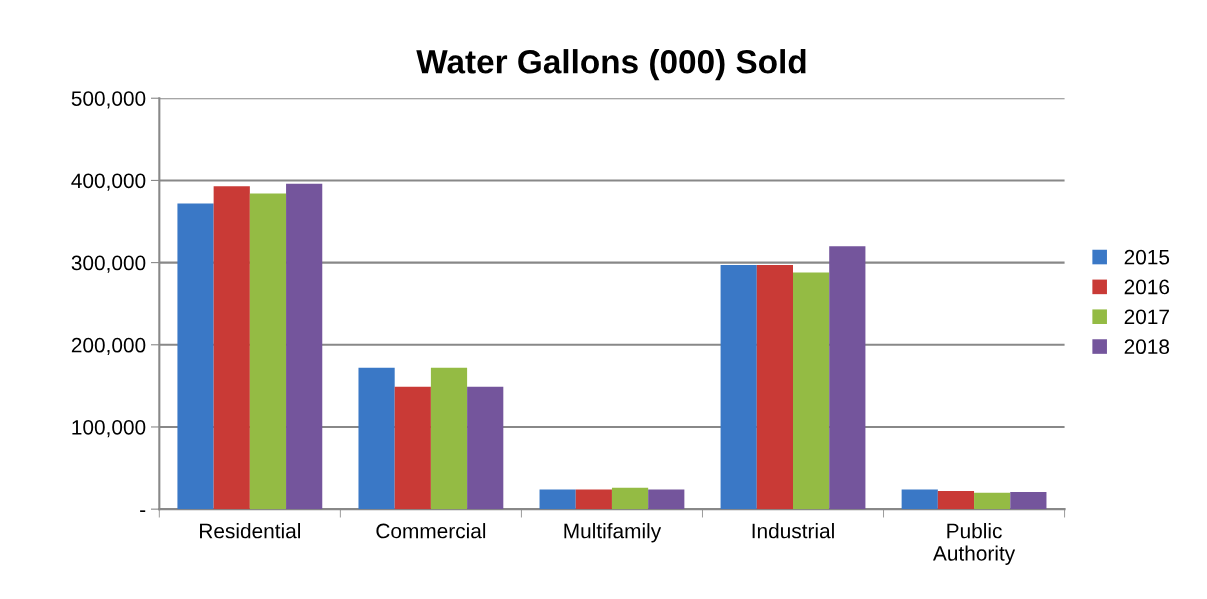 This screenshot has width=1207, height=599. I want to click on y-tick-label: 200,000, so click(108, 346).